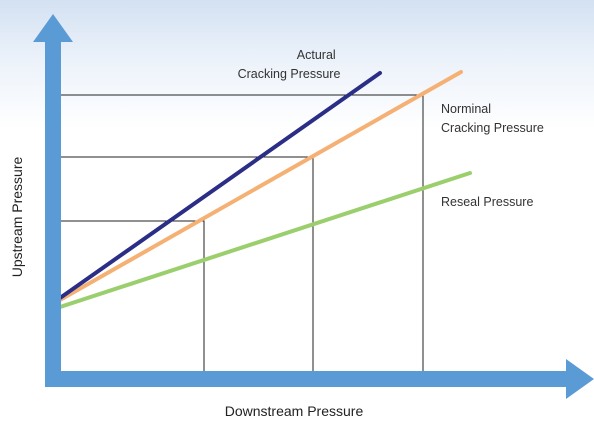  What do you see at coordinates (17, 216) in the screenshot?
I see `y-axis-title: Upstream Pressure` at bounding box center [17, 216].